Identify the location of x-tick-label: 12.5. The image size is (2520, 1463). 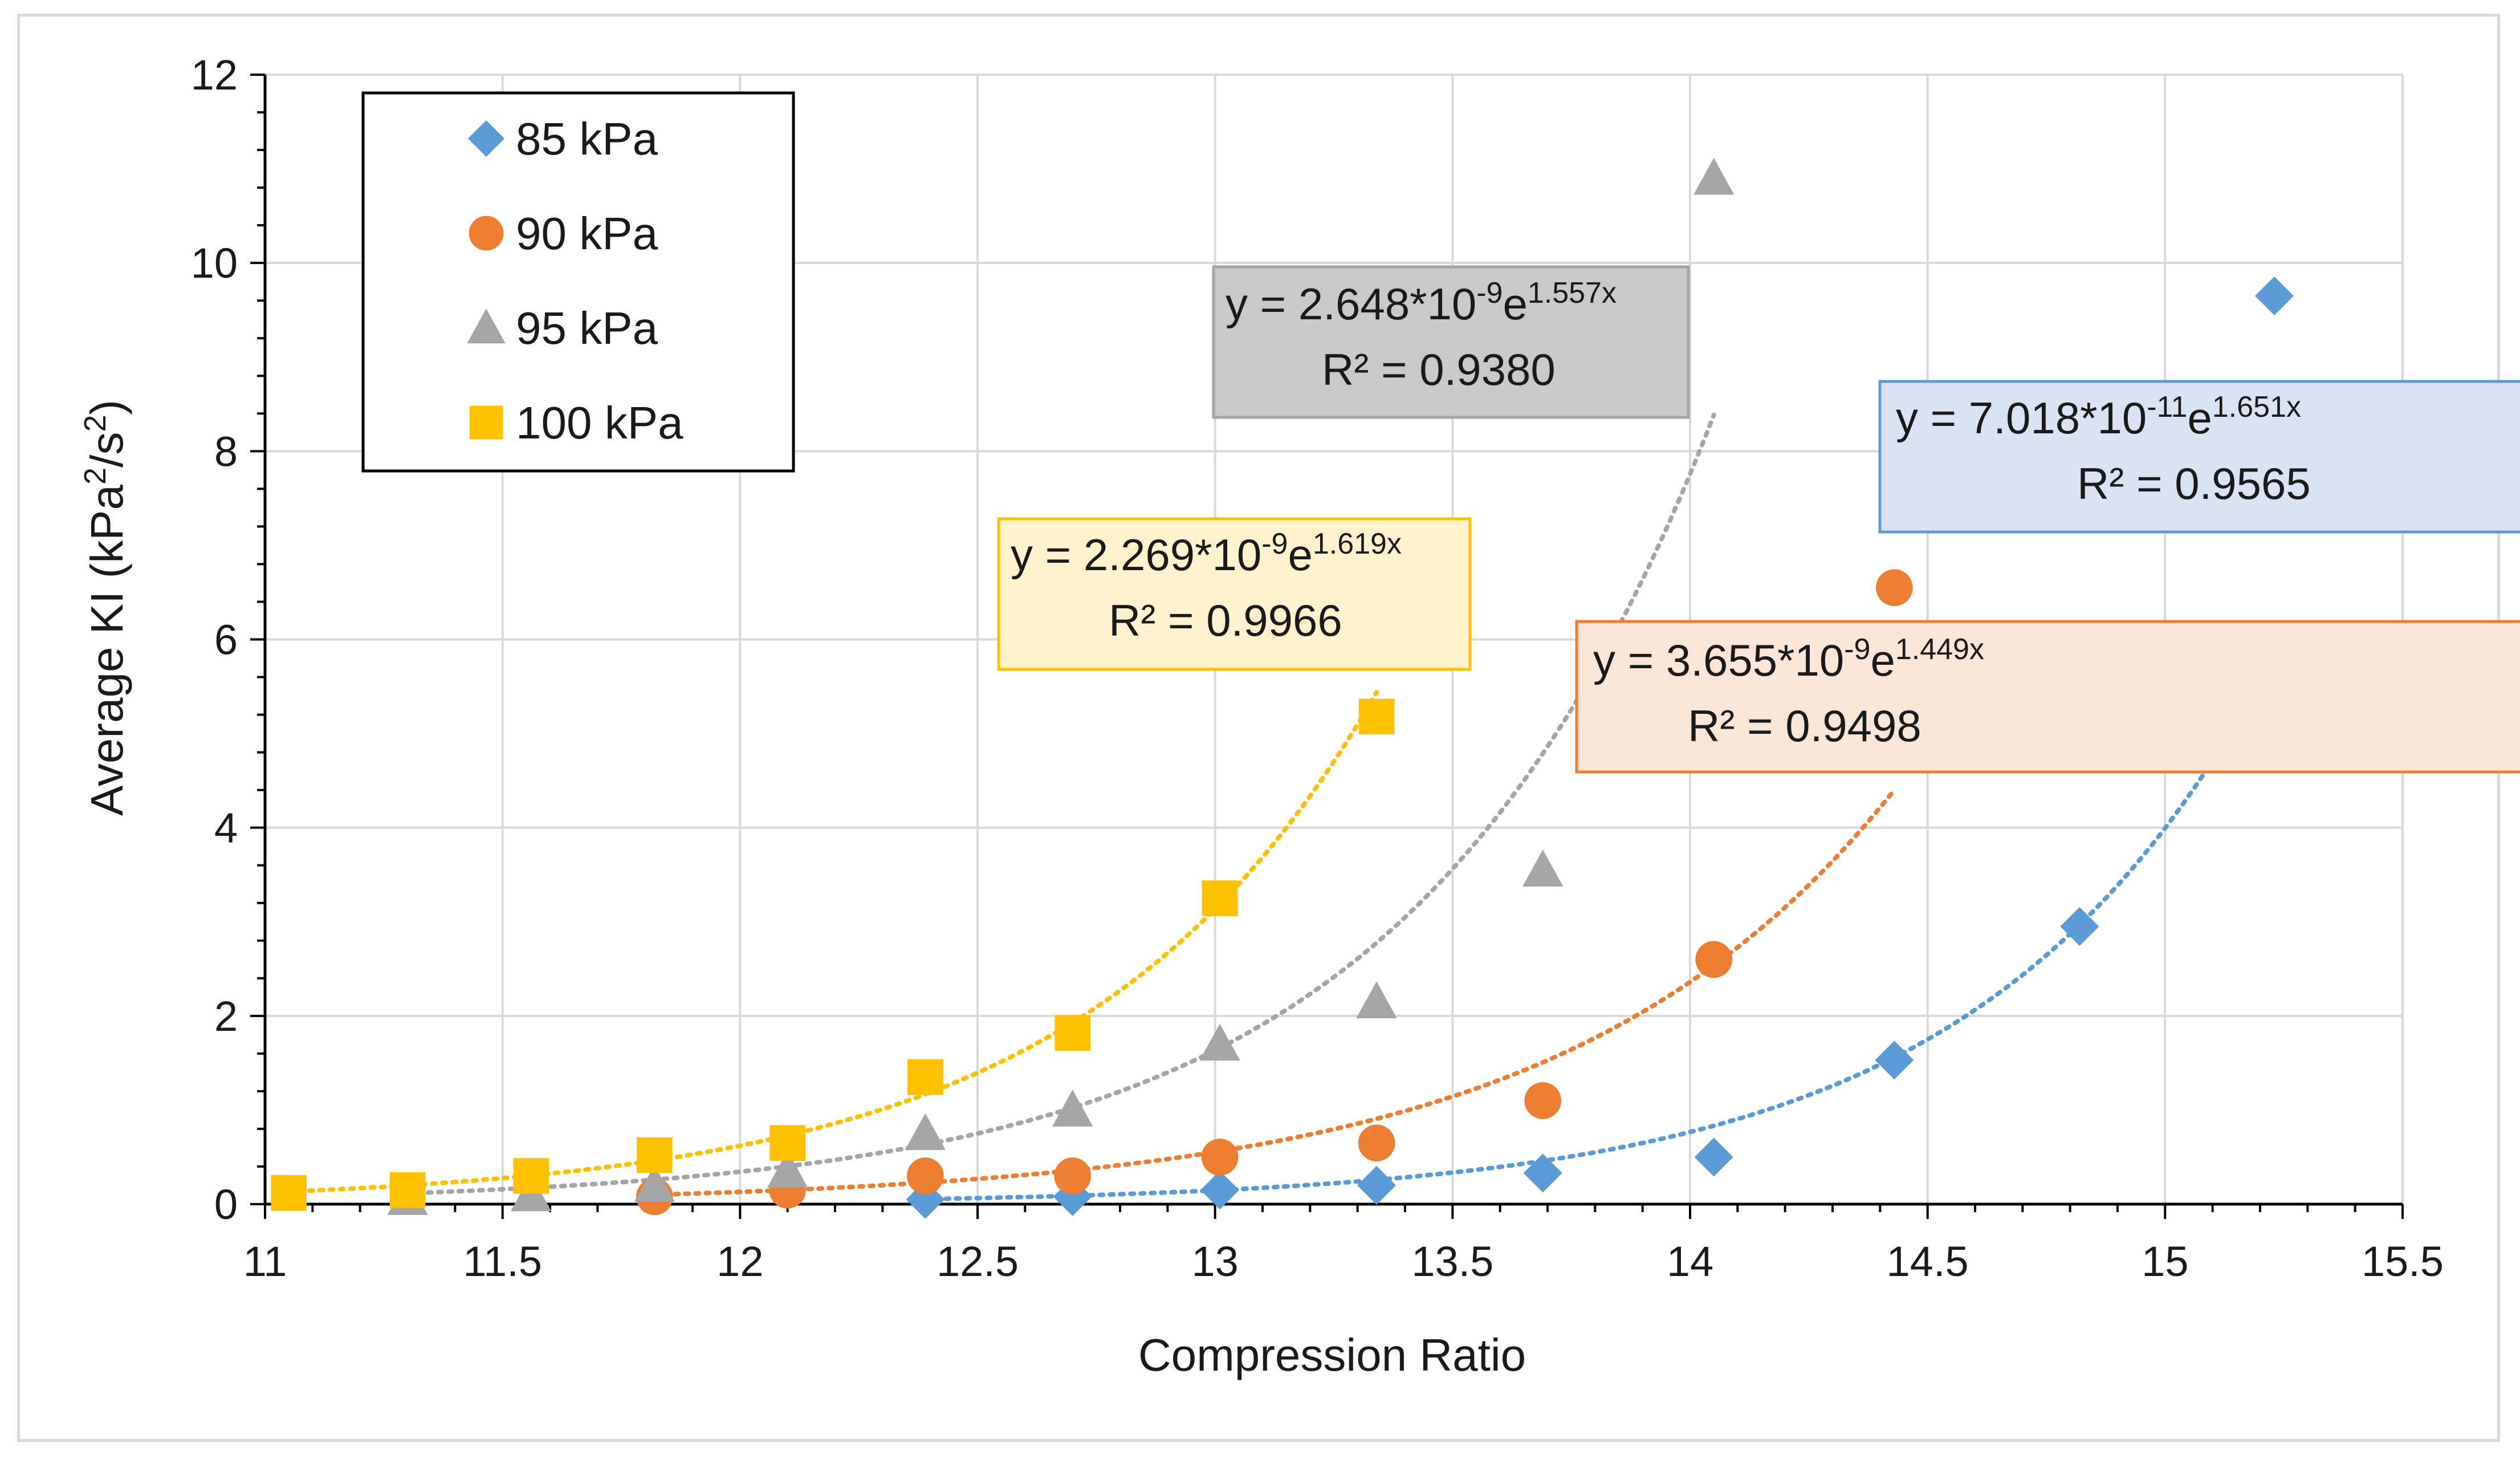
(978, 1261).